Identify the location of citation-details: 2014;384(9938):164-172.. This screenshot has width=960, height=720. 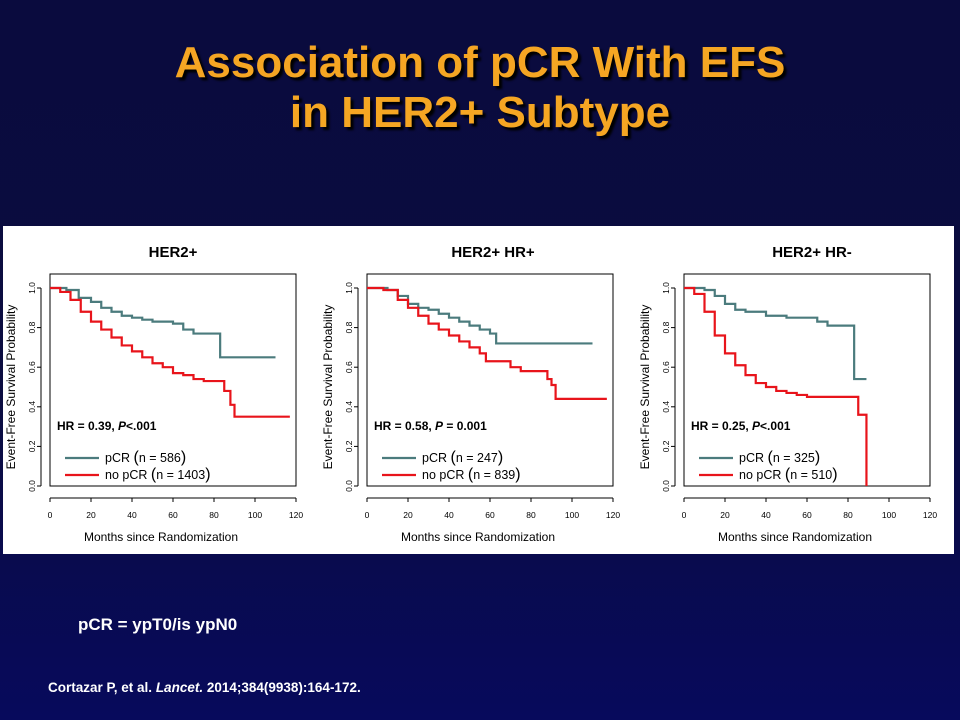
(283, 687).